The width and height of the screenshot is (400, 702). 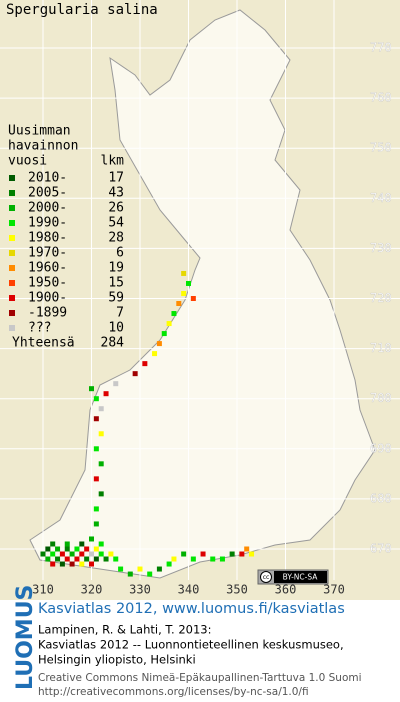 I want to click on easting-label: 360, so click(x=286, y=590).